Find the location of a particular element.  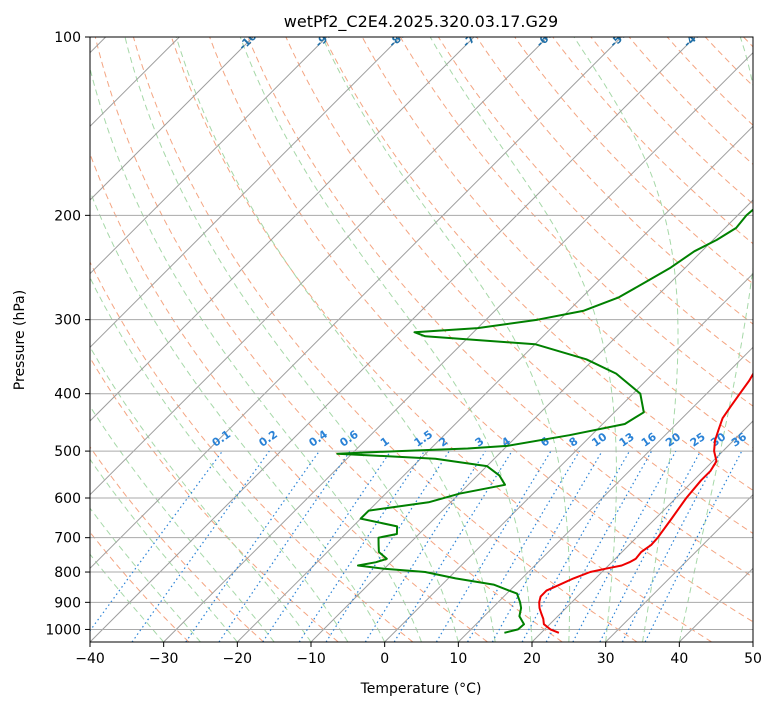

y-tick-label: 300 is located at coordinates (67, 321).